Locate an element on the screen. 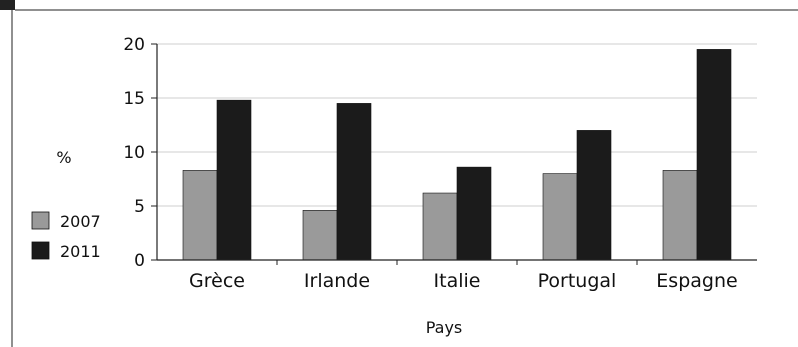 Image resolution: width=798 pixels, height=347 pixels. bar-2011-espagne is located at coordinates (714, 155).